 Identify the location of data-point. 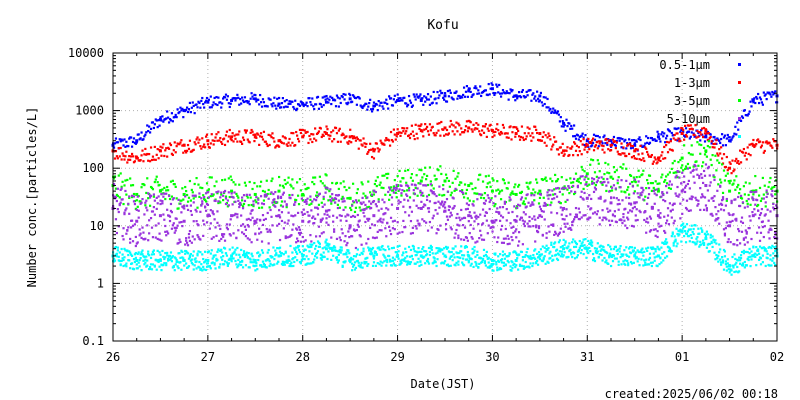
(635, 203).